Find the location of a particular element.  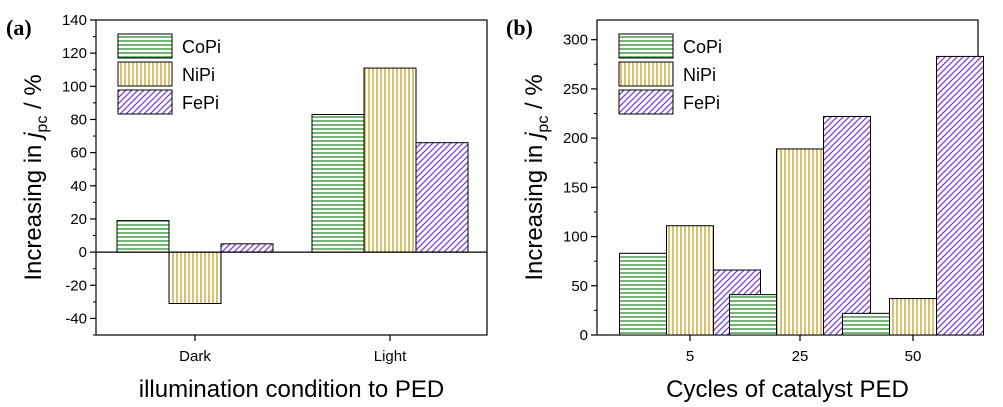

y-tick-label-b: 150 is located at coordinates (575, 187).